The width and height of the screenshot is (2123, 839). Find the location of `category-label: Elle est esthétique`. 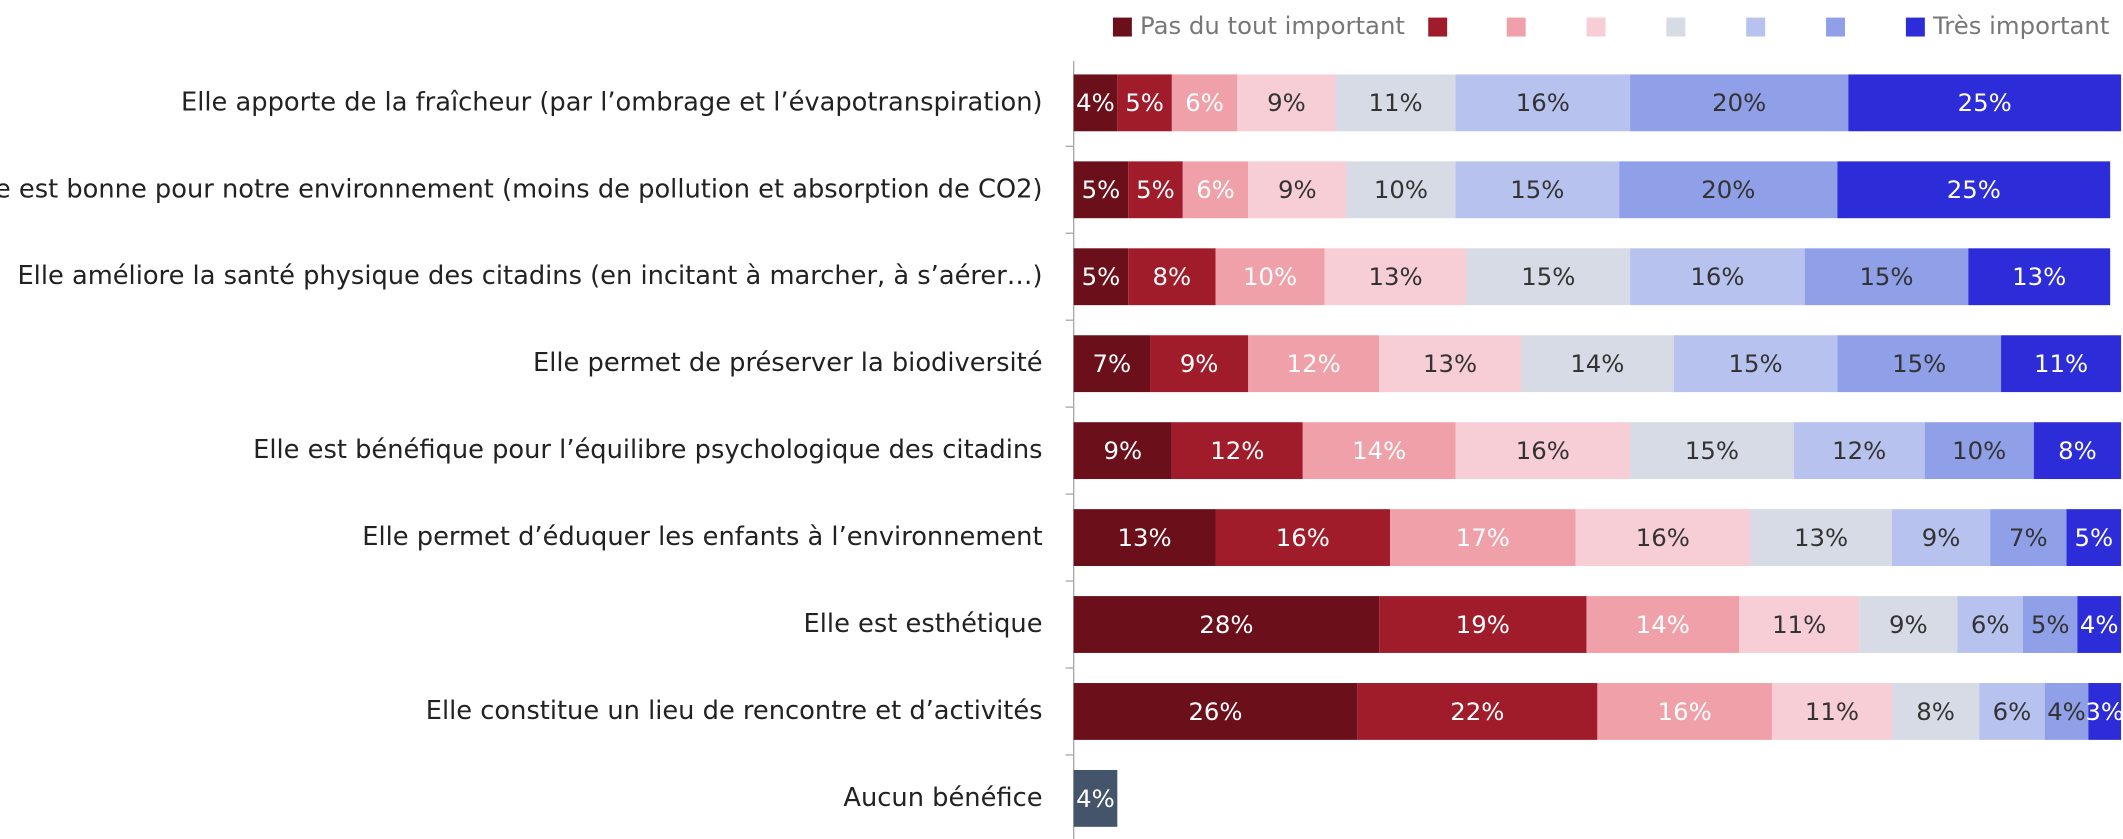

category-label: Elle est esthétique is located at coordinates (923, 624).